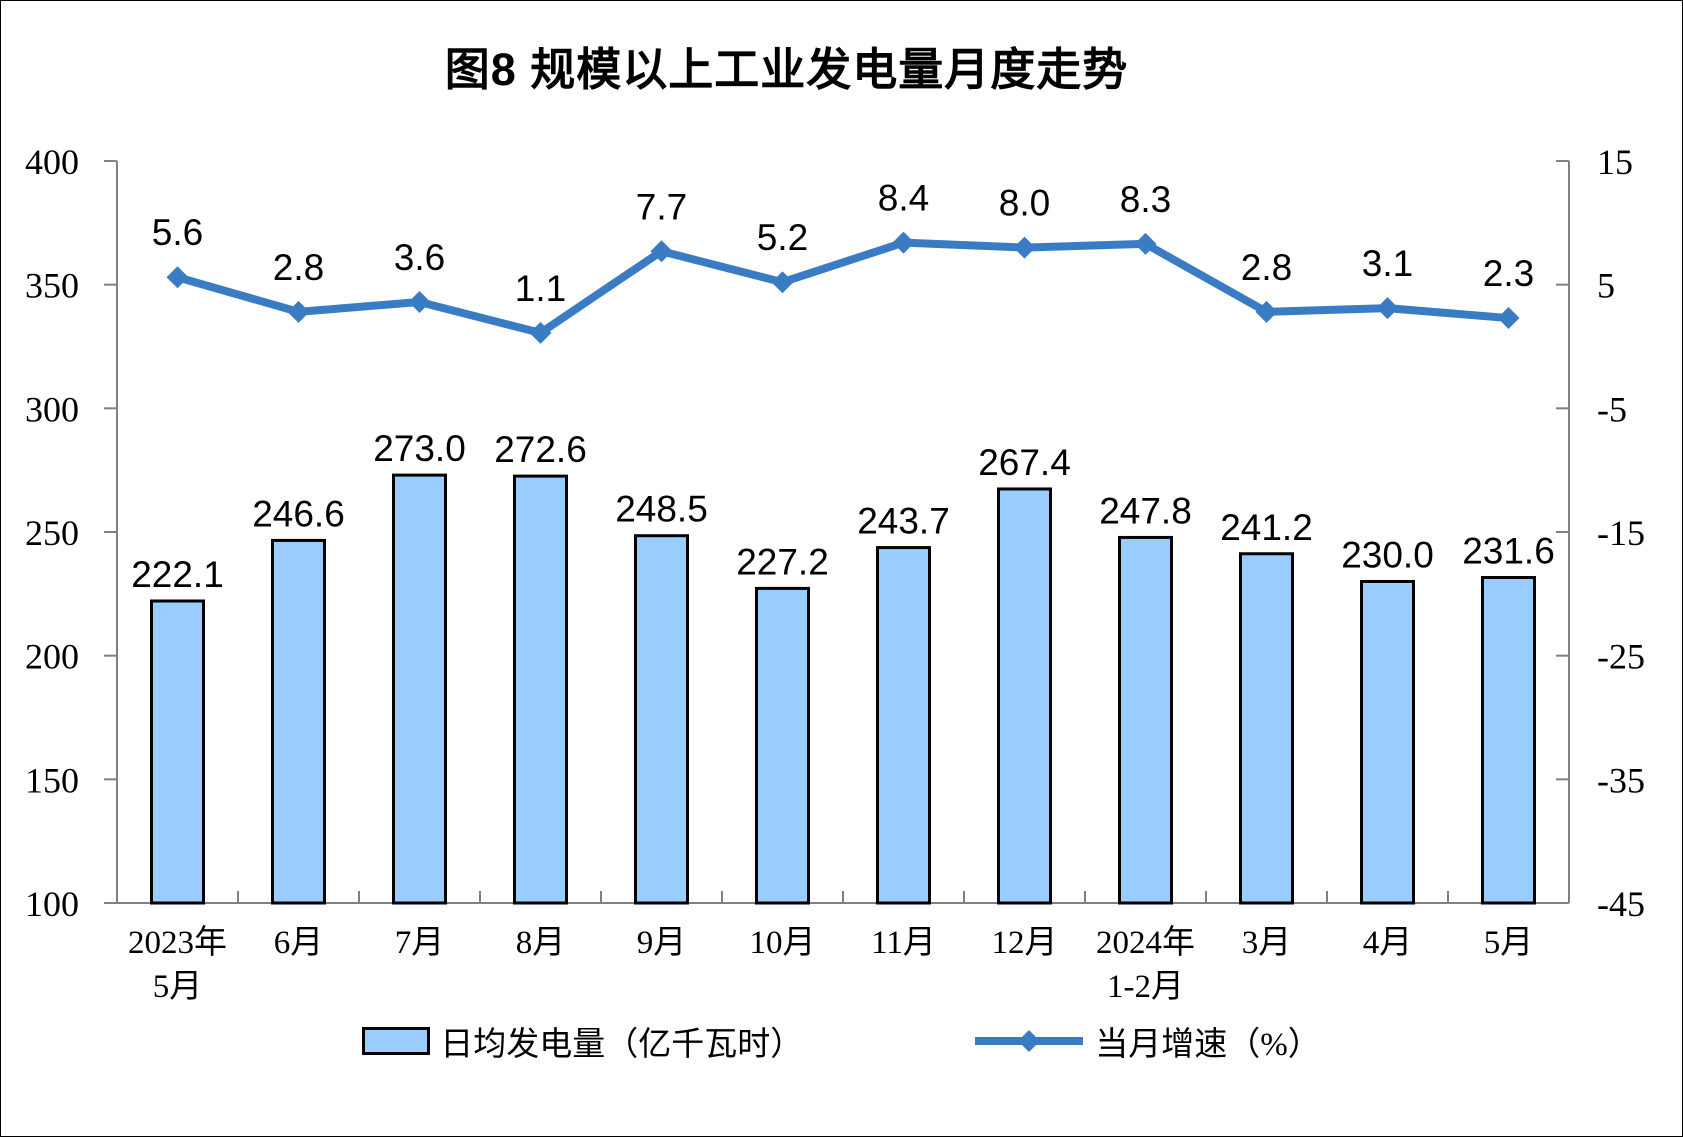  I want to click on line-value-label: 3.6, so click(419, 257).